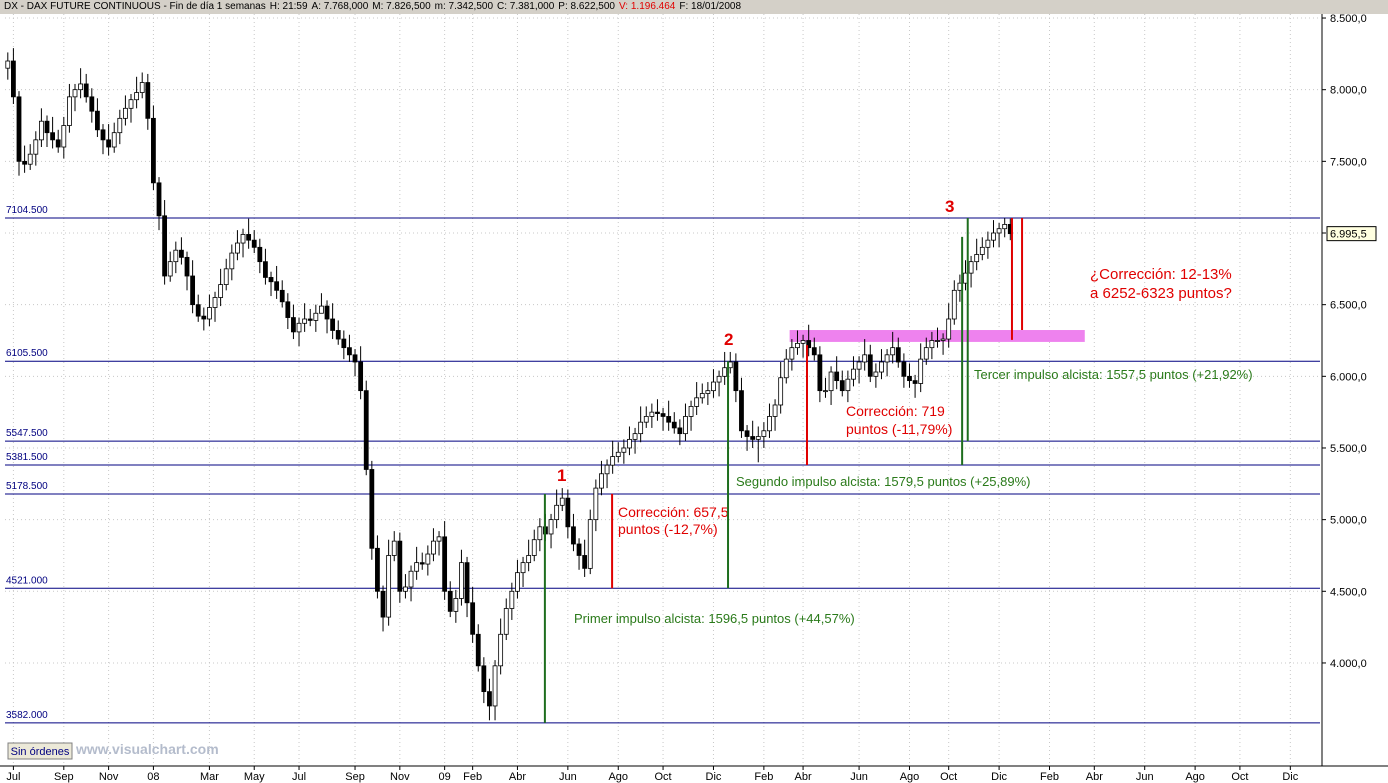 Image resolution: width=1388 pixels, height=783 pixels. What do you see at coordinates (728, 339) in the screenshot?
I see `wave-label: 2` at bounding box center [728, 339].